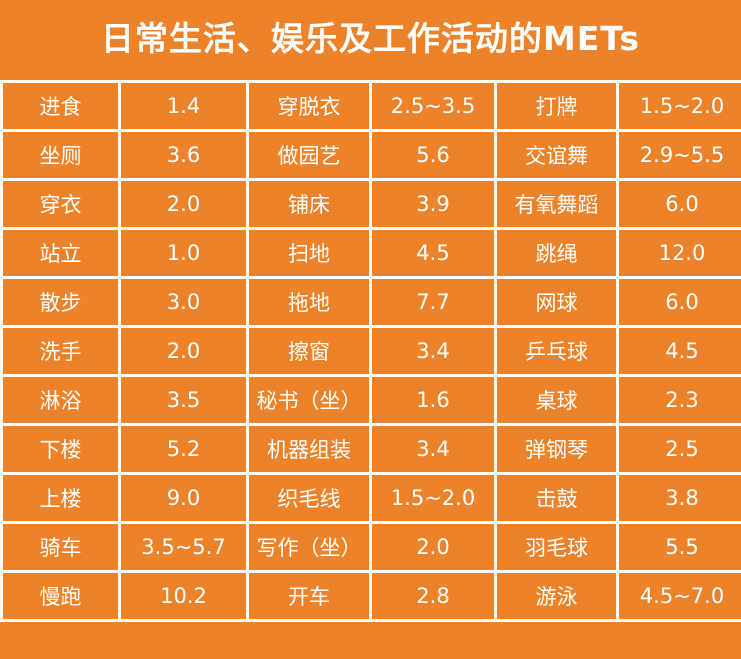  I want to click on activity-name-cell: 网球, so click(556, 302).